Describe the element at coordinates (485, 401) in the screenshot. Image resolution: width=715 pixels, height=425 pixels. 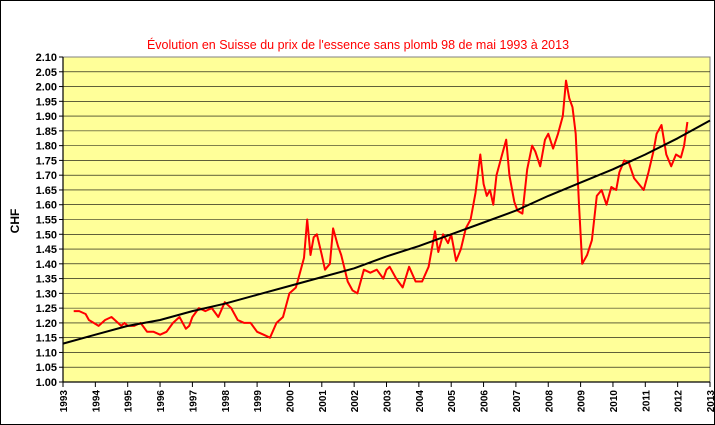
I see `x-tick-label: 2006` at that location.